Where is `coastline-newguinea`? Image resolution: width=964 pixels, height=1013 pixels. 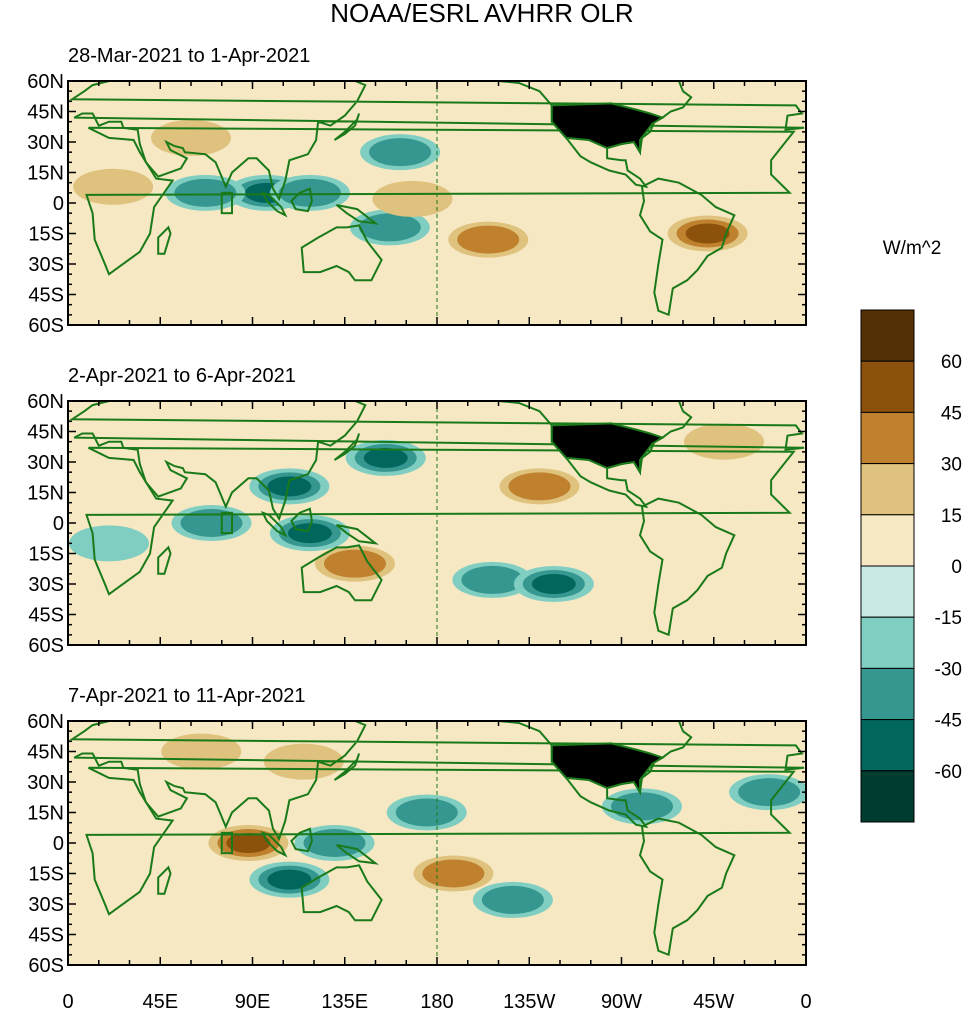
coastline-newguinea is located at coordinates (357, 214).